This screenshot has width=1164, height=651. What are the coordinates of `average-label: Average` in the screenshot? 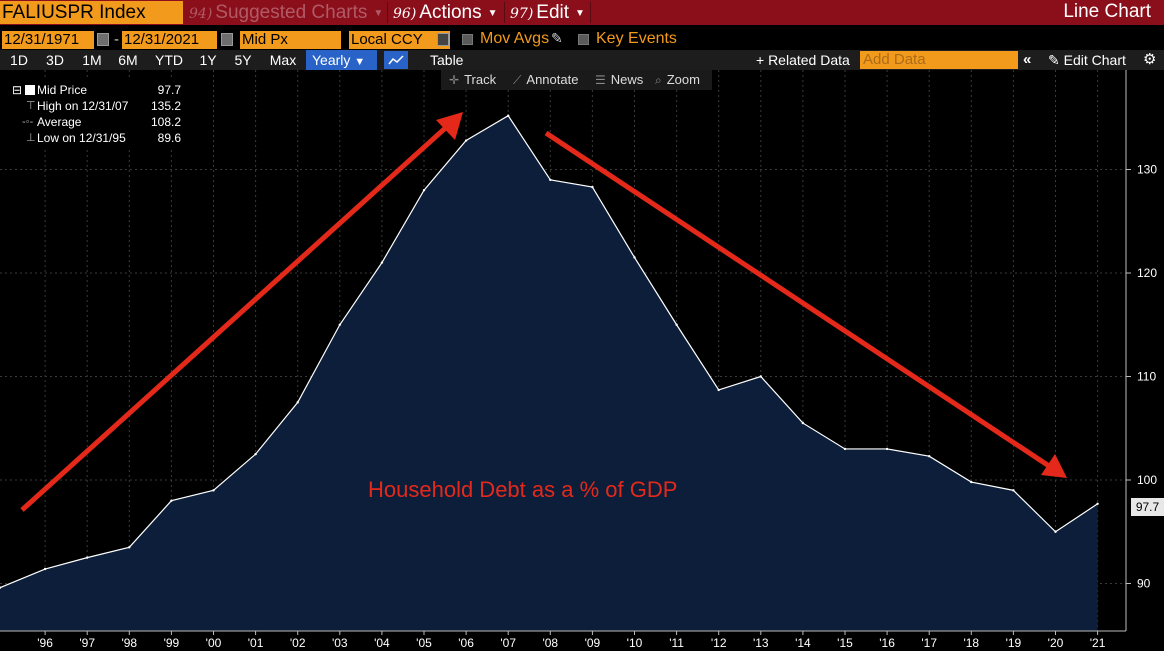 It's located at (59, 122).